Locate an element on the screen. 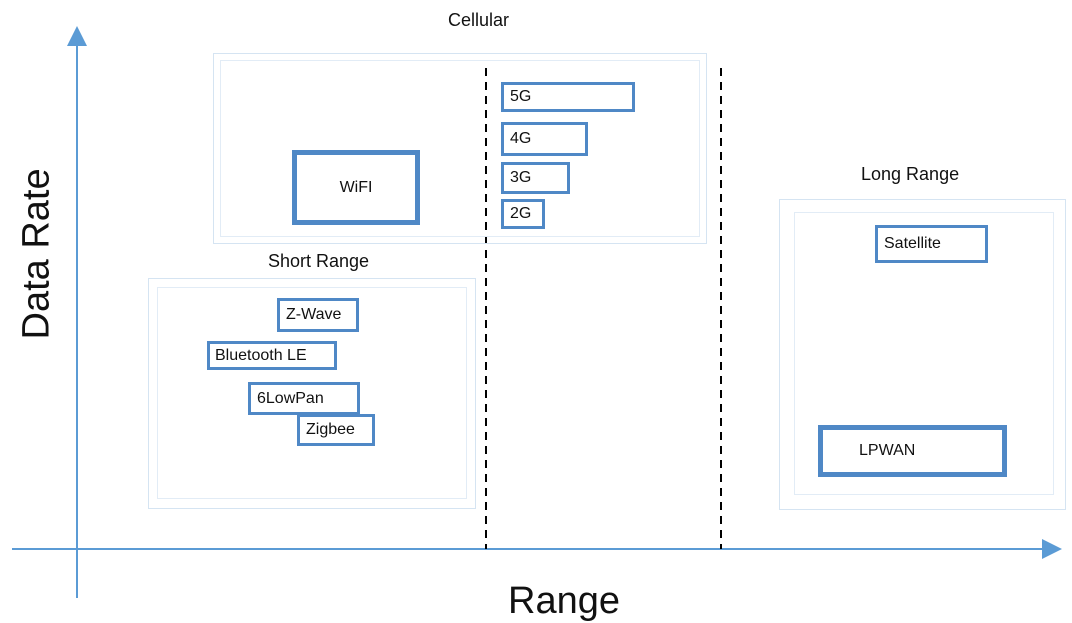 This screenshot has height=623, width=1072. group-label-cellular: Cellular is located at coordinates (479, 20).